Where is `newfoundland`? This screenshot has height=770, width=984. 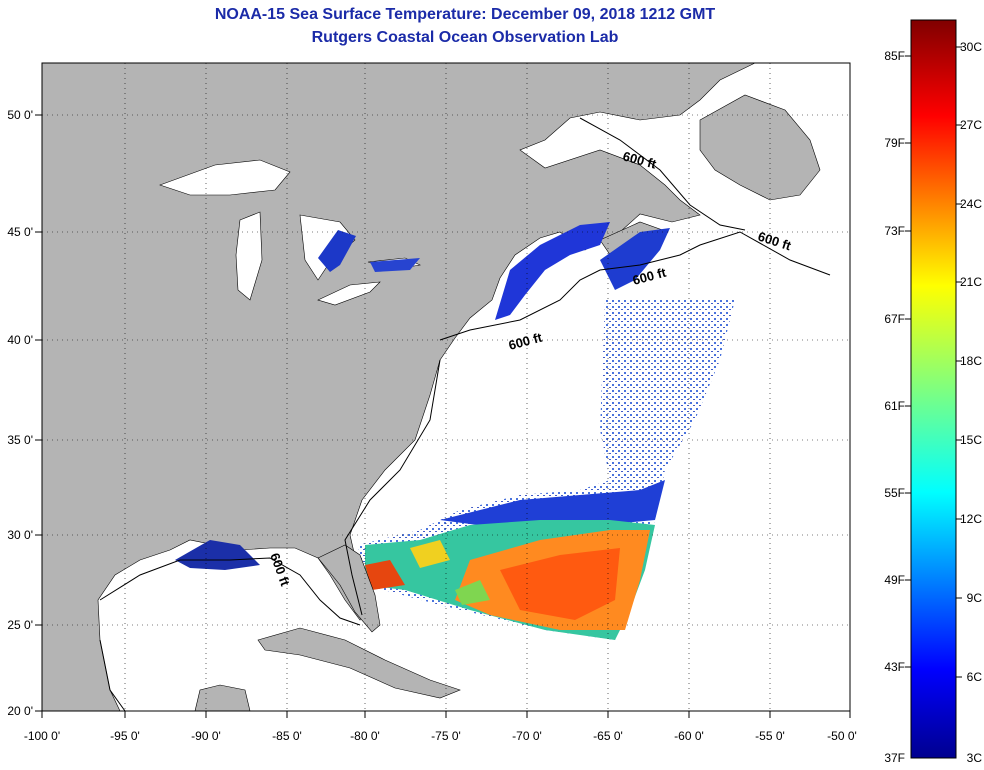
newfoundland is located at coordinates (760, 147).